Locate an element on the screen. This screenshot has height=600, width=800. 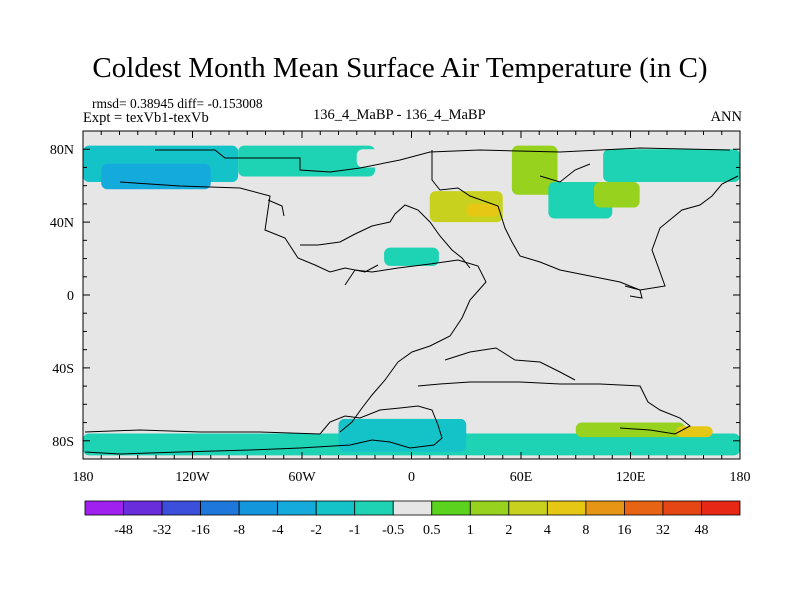
colorbar-label: -48 is located at coordinates (123, 530).